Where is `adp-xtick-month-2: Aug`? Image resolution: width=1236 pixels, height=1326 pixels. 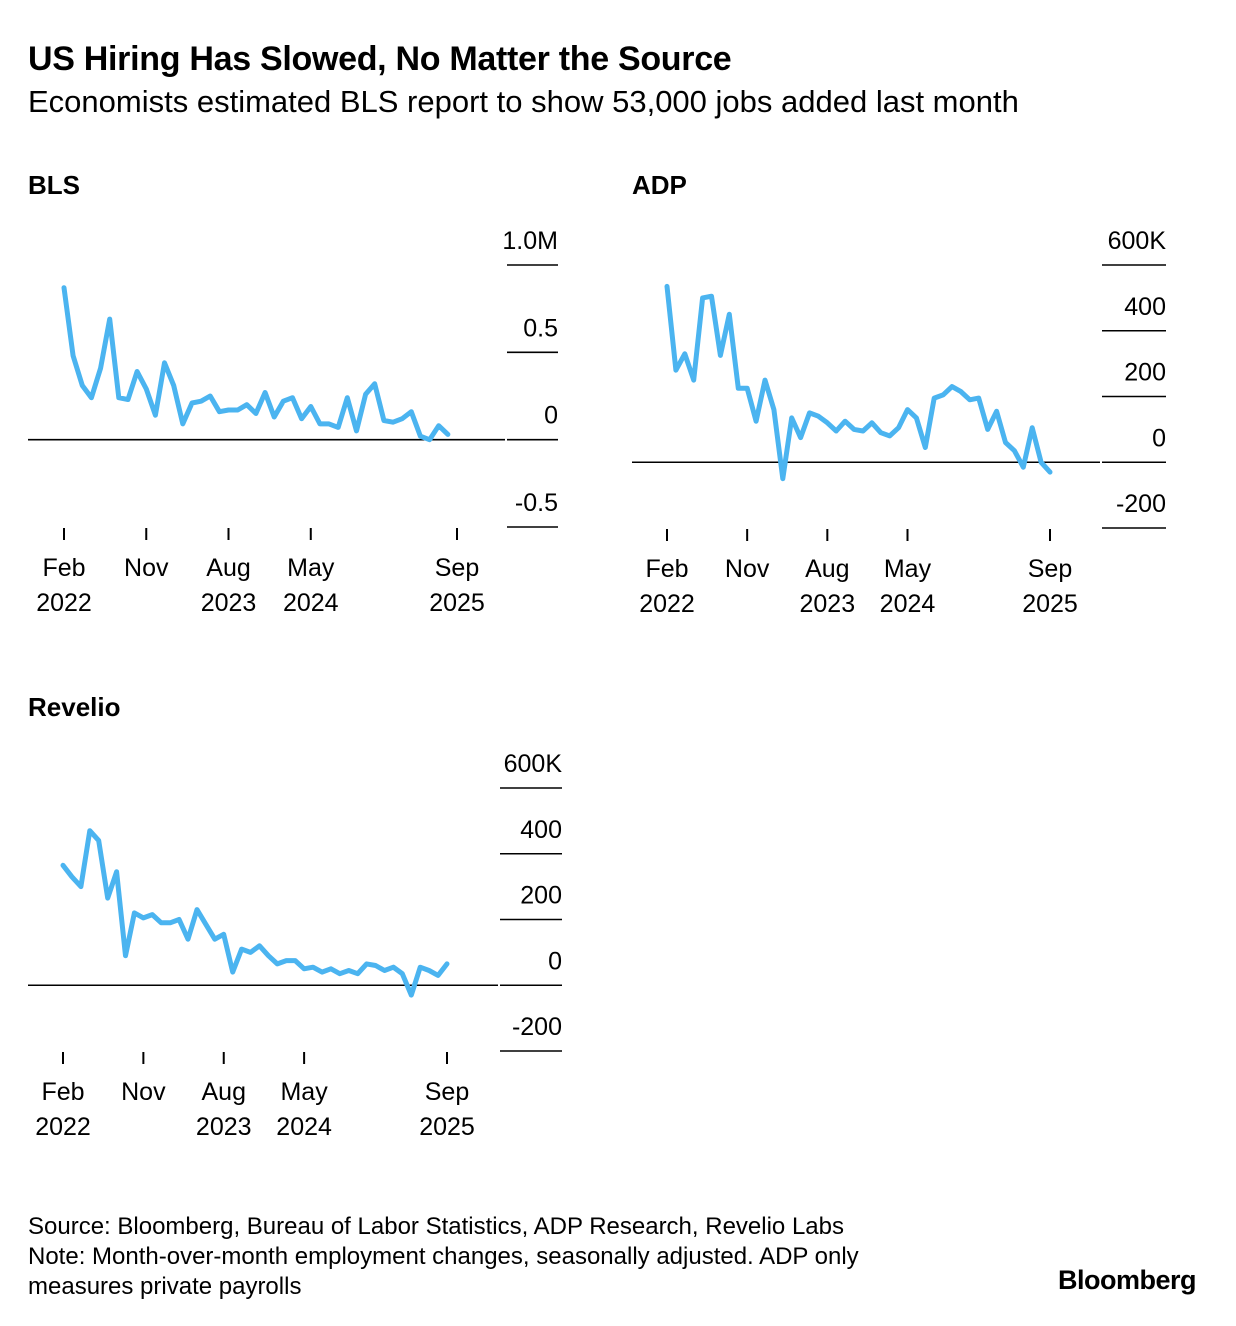
adp-xtick-month-2: Aug is located at coordinates (827, 569).